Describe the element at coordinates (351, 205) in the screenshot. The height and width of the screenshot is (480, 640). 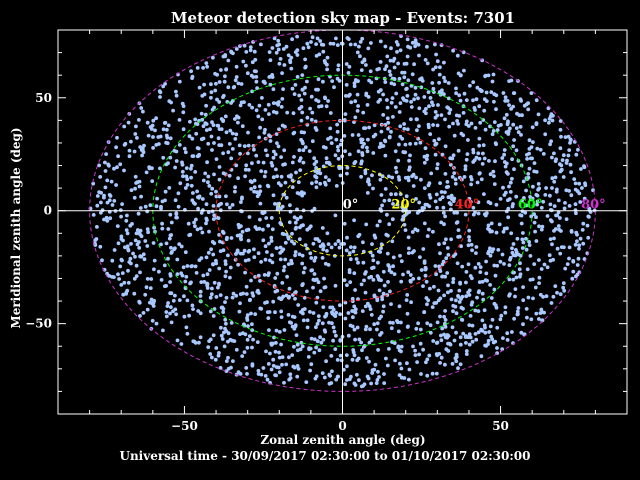
I see `center-zenith-label: 0°` at that location.